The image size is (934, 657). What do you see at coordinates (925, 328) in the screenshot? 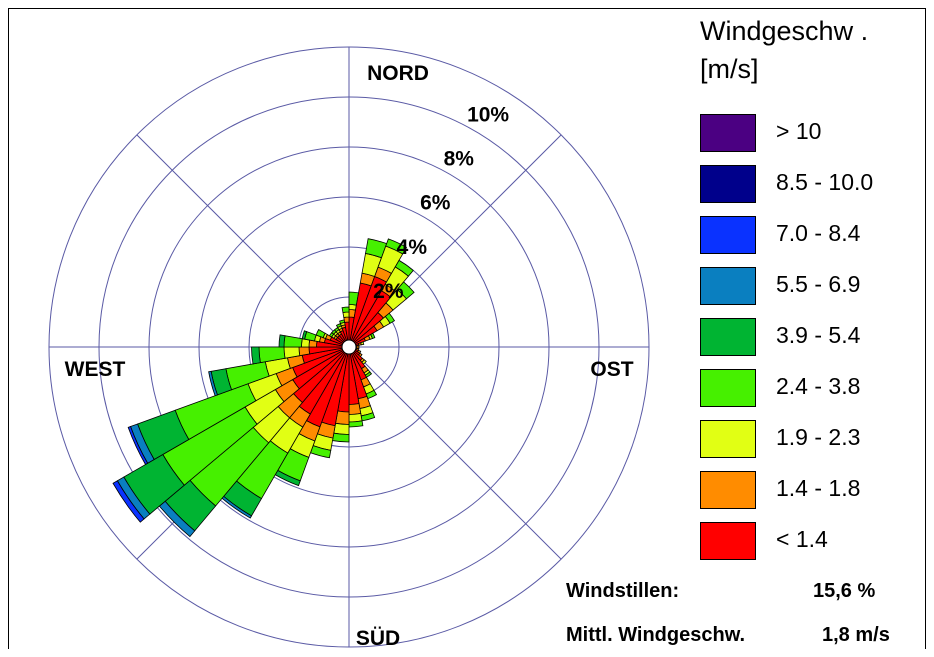
I see `frame-right-border` at bounding box center [925, 328].